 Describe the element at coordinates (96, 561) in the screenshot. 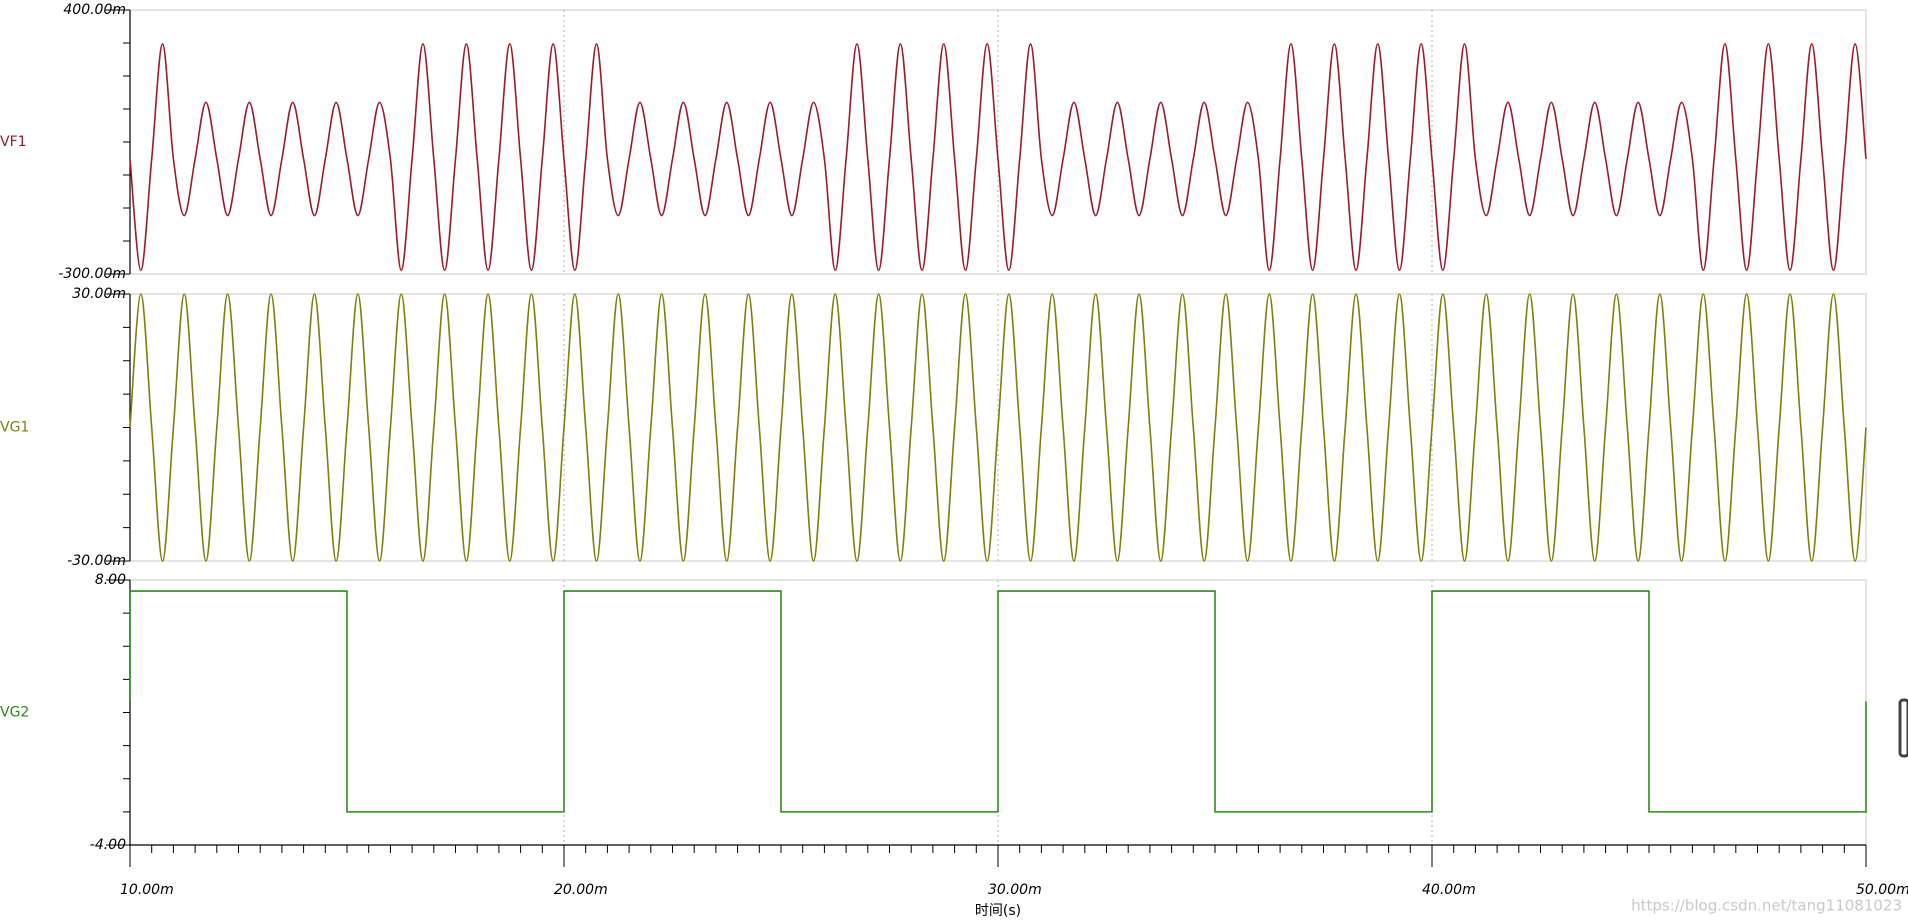

I see `y-tick-label: -30.00m` at that location.